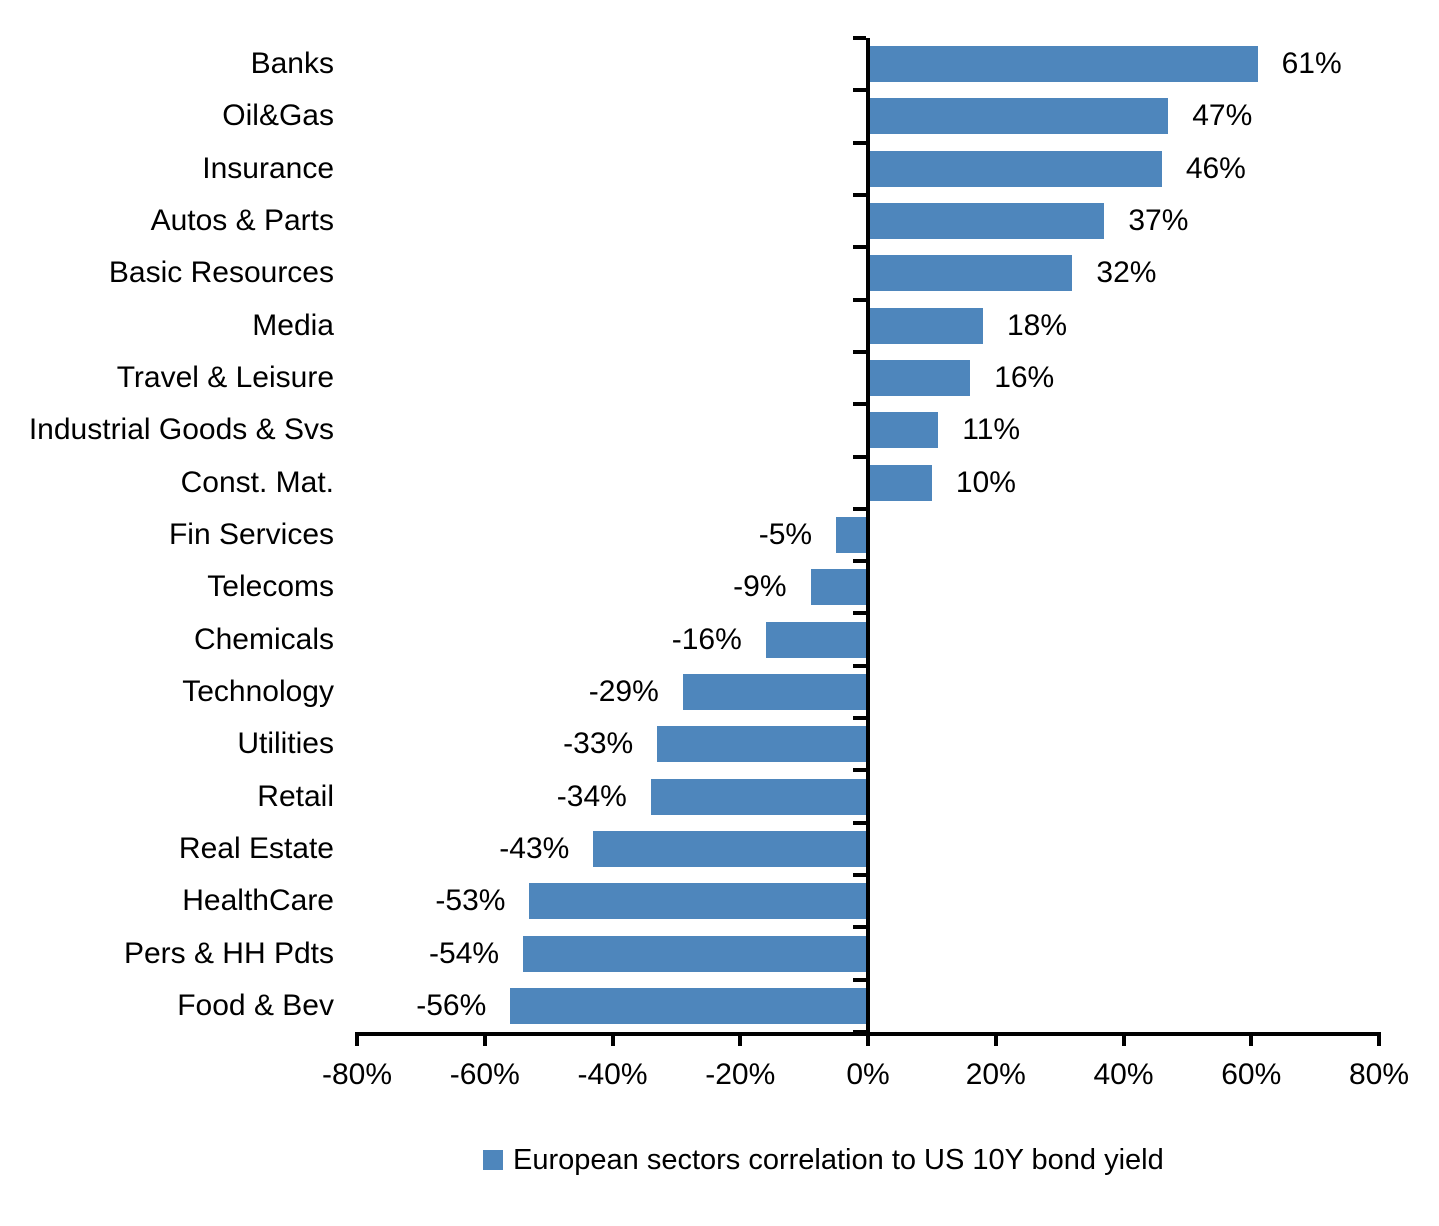 The height and width of the screenshot is (1226, 1439). I want to click on category-label: Utilities, so click(285, 744).